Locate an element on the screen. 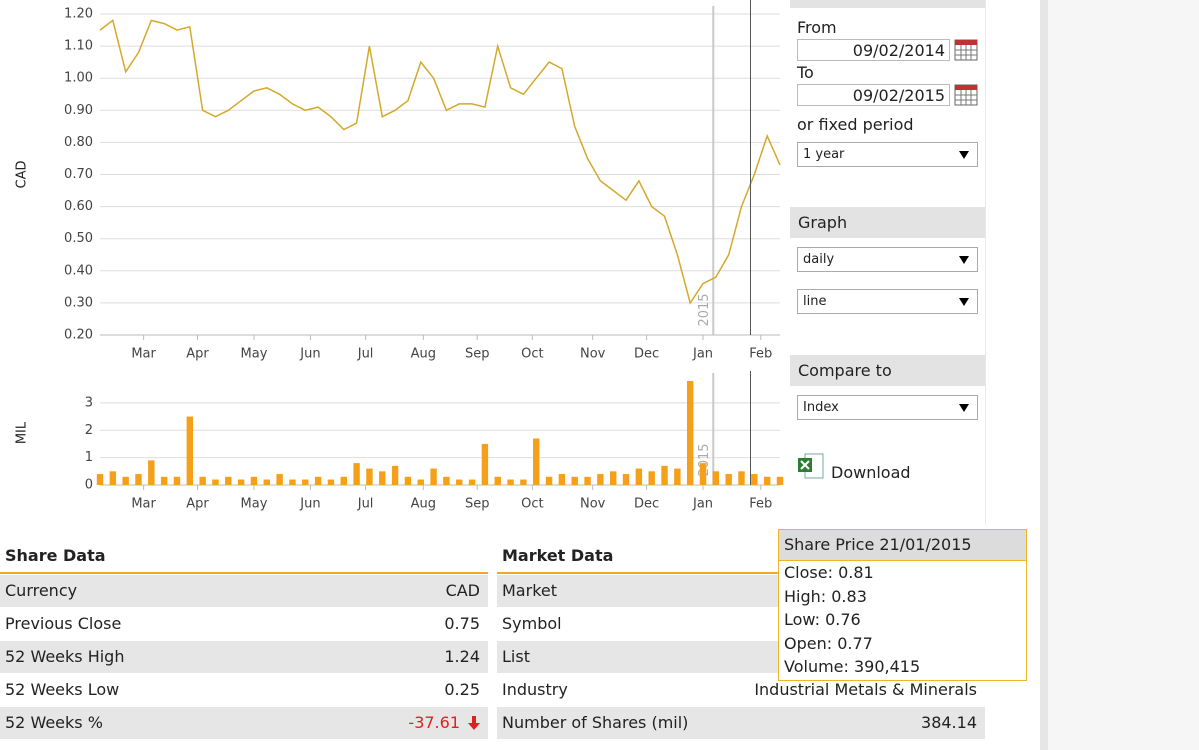 This screenshot has width=1199, height=750. table-title: Share Data is located at coordinates (244, 557).